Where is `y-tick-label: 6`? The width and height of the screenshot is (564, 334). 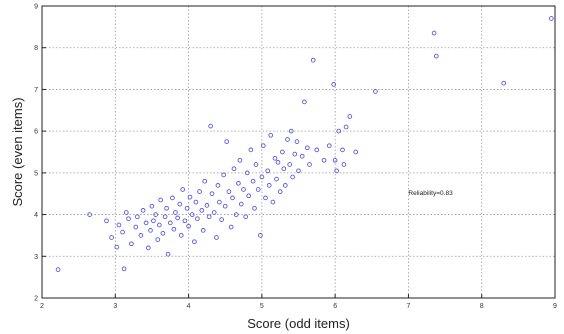 y-tick-label: 6 is located at coordinates (36, 132).